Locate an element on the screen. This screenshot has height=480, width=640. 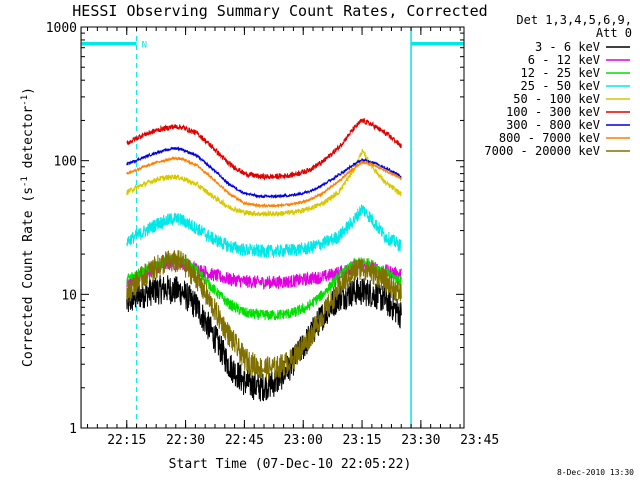
x-tick-label: 23:45 is located at coordinates (479, 440).